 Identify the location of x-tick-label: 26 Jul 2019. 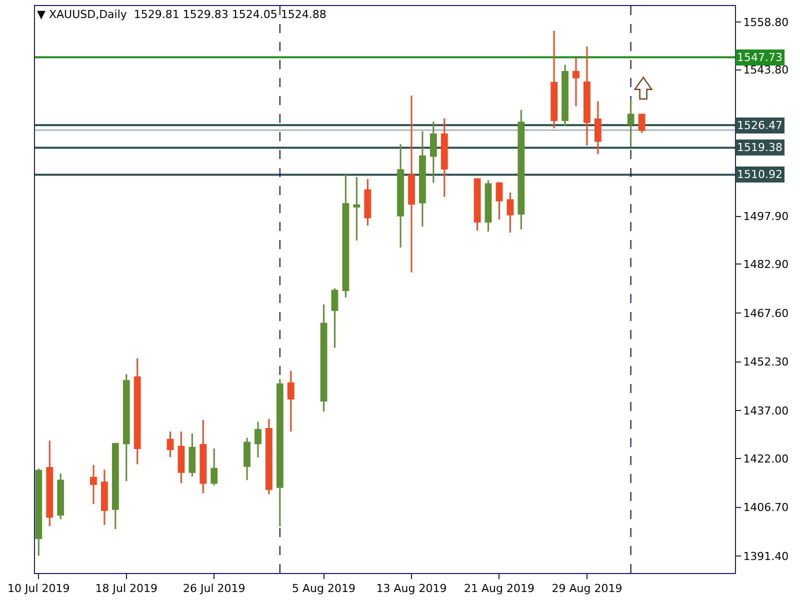
(214, 589).